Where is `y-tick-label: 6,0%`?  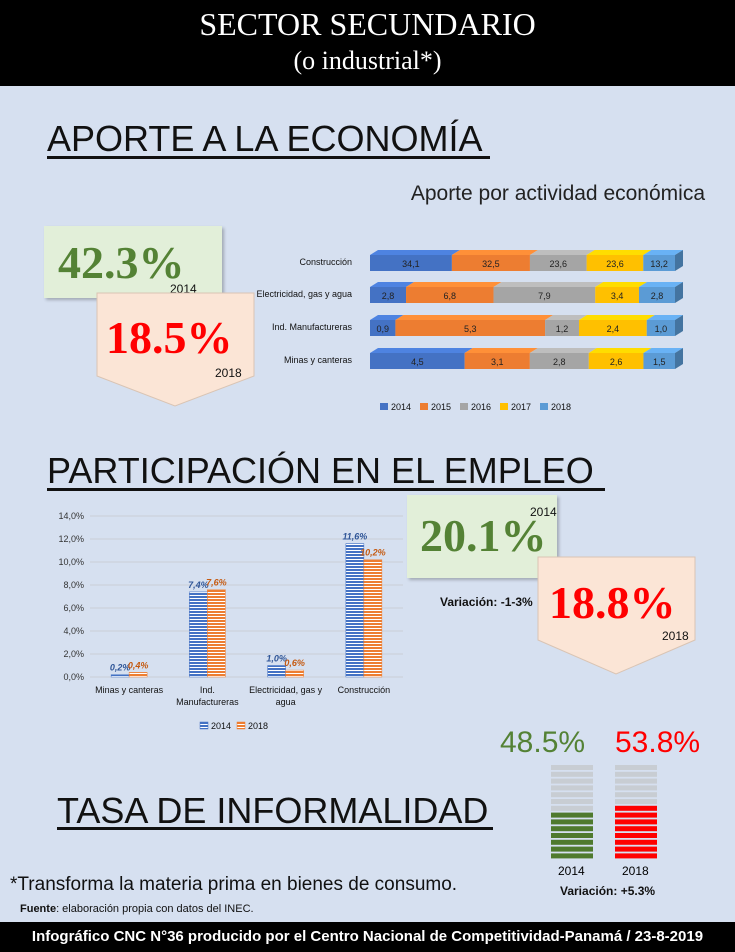
y-tick-label: 6,0% is located at coordinates (73, 608).